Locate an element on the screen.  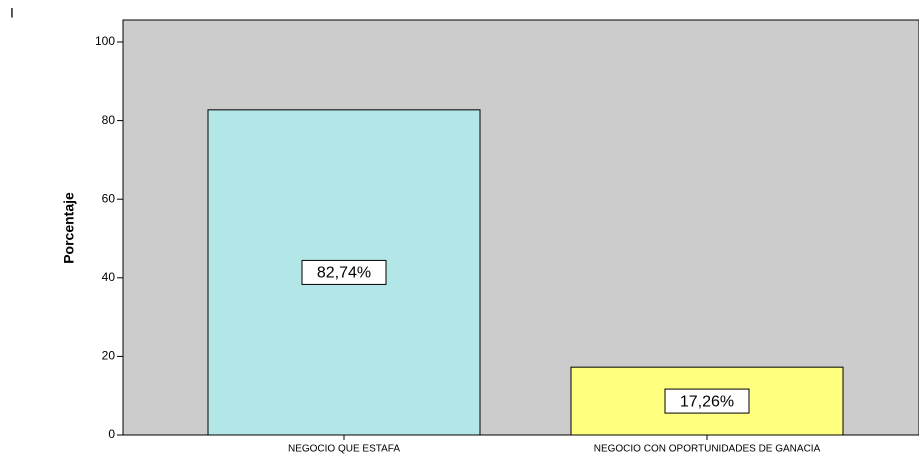
y-axis-label: Porcentaje is located at coordinates (69, 228).